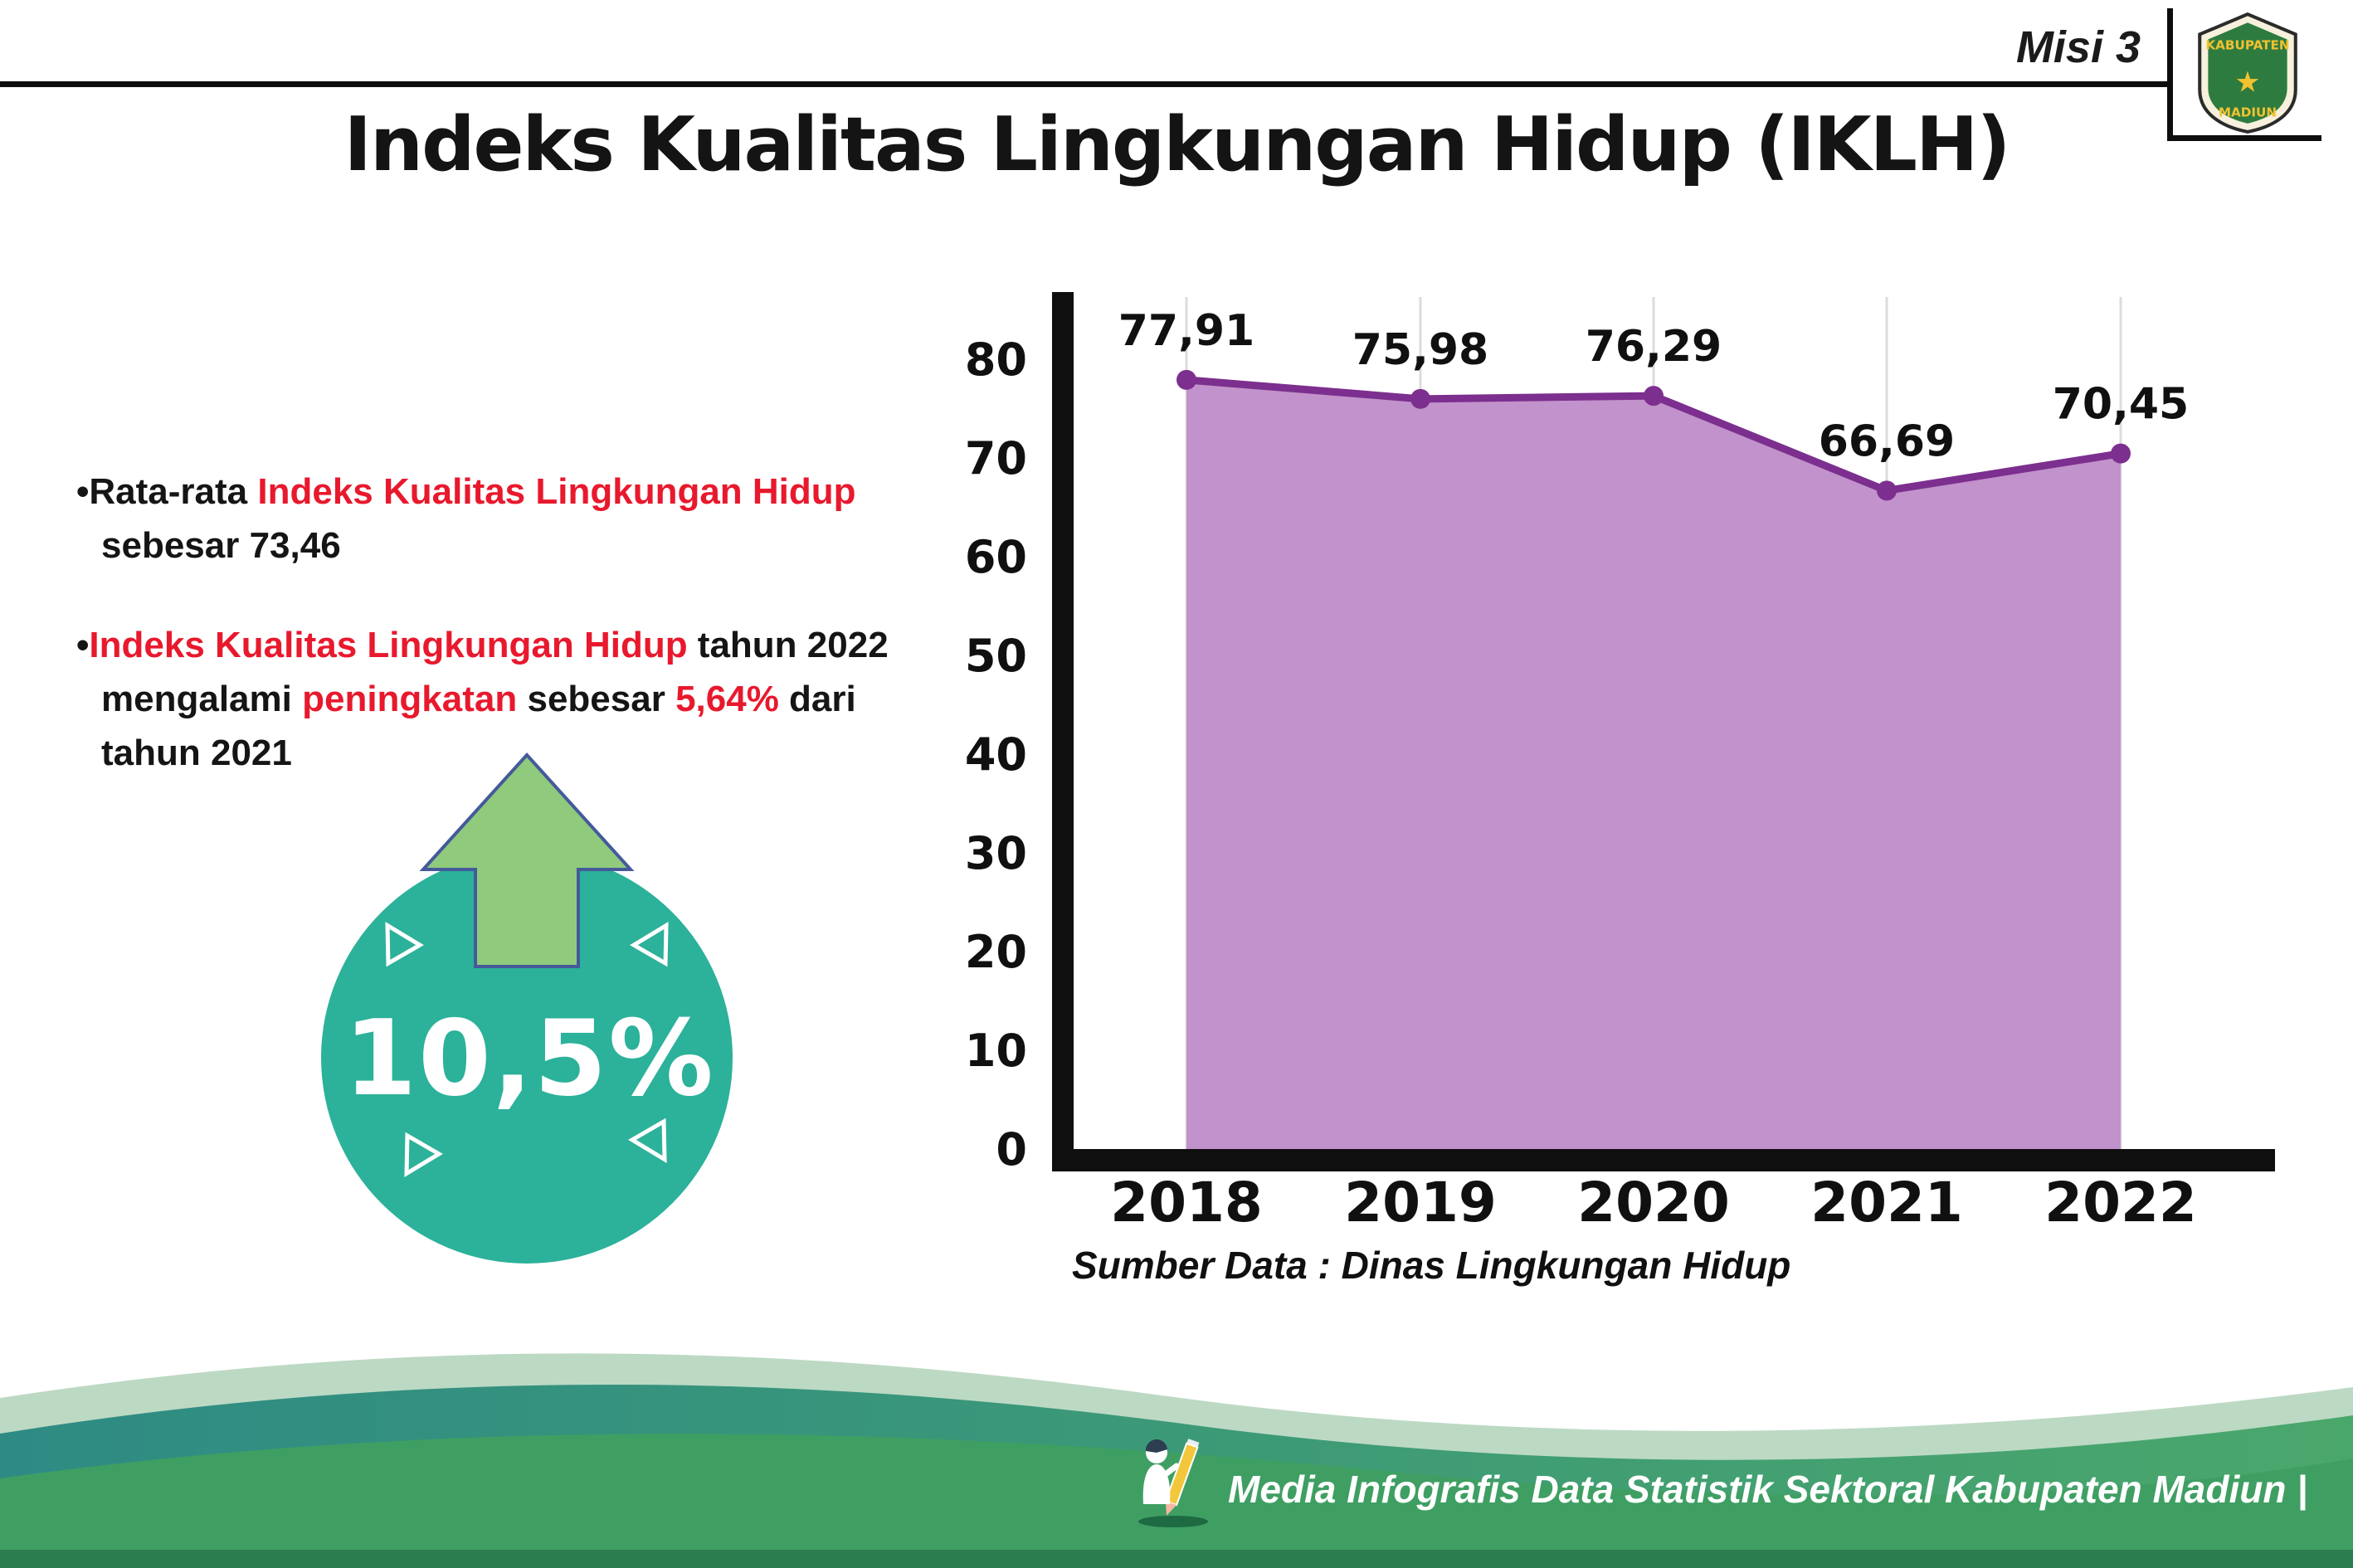  What do you see at coordinates (1176, 1559) in the screenshot?
I see `footer-bottom-strip` at bounding box center [1176, 1559].